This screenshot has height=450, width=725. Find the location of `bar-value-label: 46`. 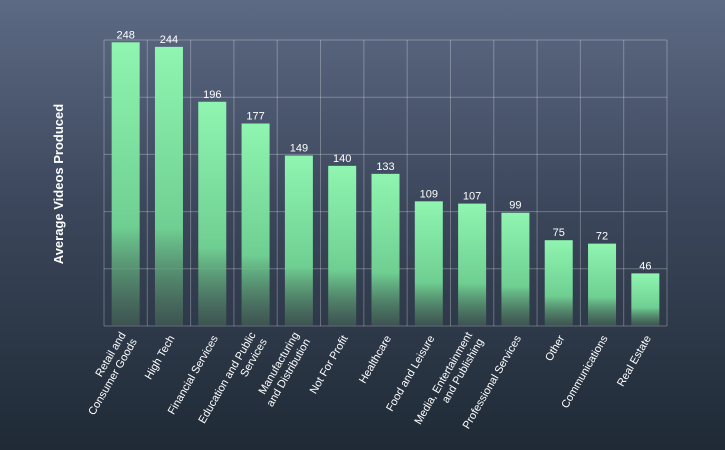

bar-value-label: 46 is located at coordinates (645, 266).